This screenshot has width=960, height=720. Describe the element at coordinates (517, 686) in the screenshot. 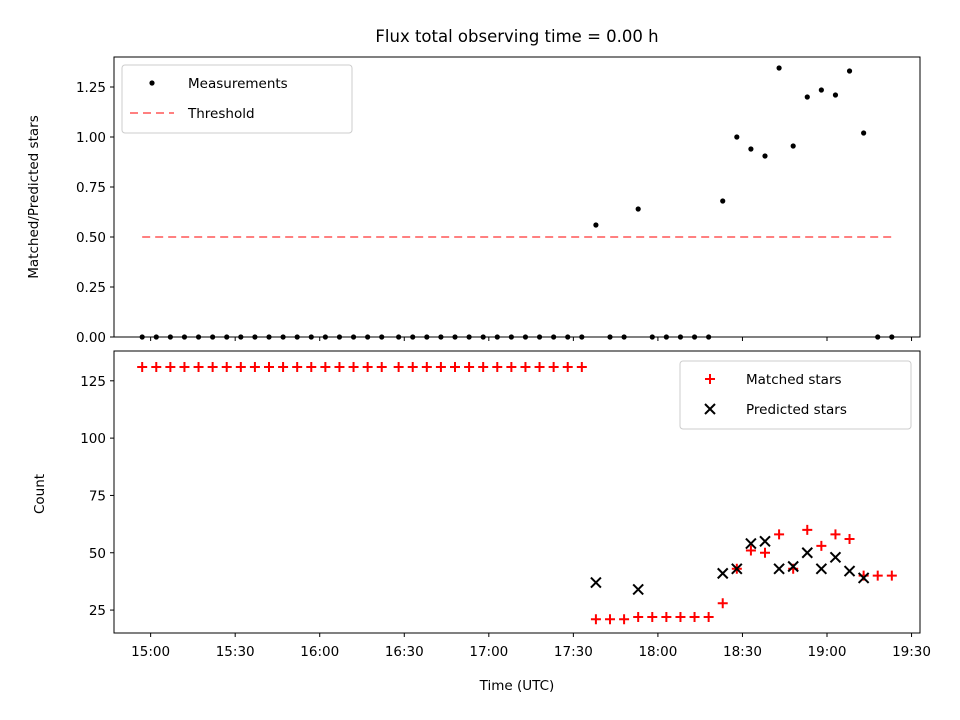

I see `x-axis-label: Time (UTC)` at that location.